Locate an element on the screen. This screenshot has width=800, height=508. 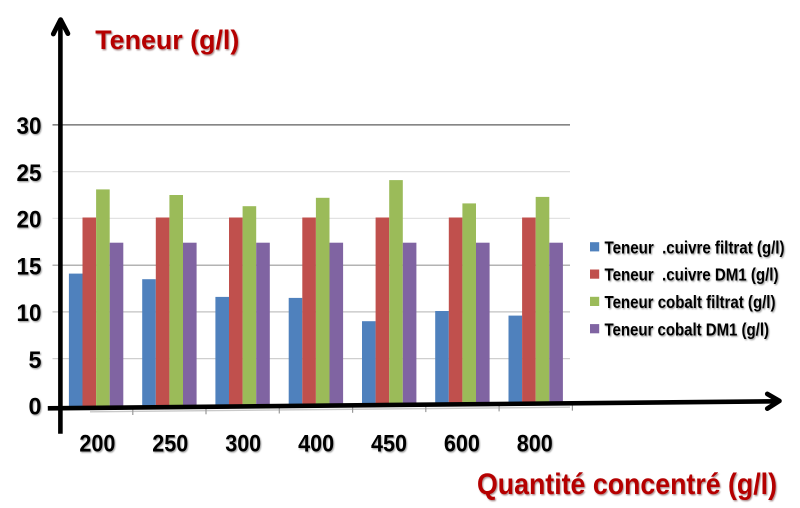
svg-text: 600 is located at coordinates (462, 443).